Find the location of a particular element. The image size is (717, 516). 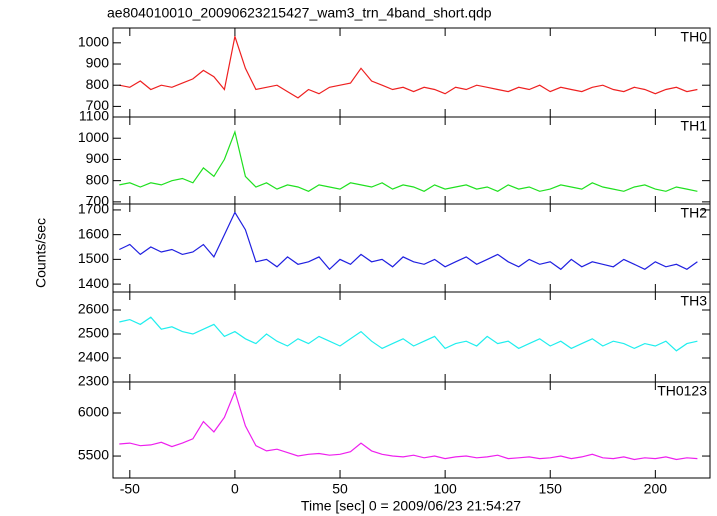

y-tick-label: 2600 is located at coordinates (93, 309).